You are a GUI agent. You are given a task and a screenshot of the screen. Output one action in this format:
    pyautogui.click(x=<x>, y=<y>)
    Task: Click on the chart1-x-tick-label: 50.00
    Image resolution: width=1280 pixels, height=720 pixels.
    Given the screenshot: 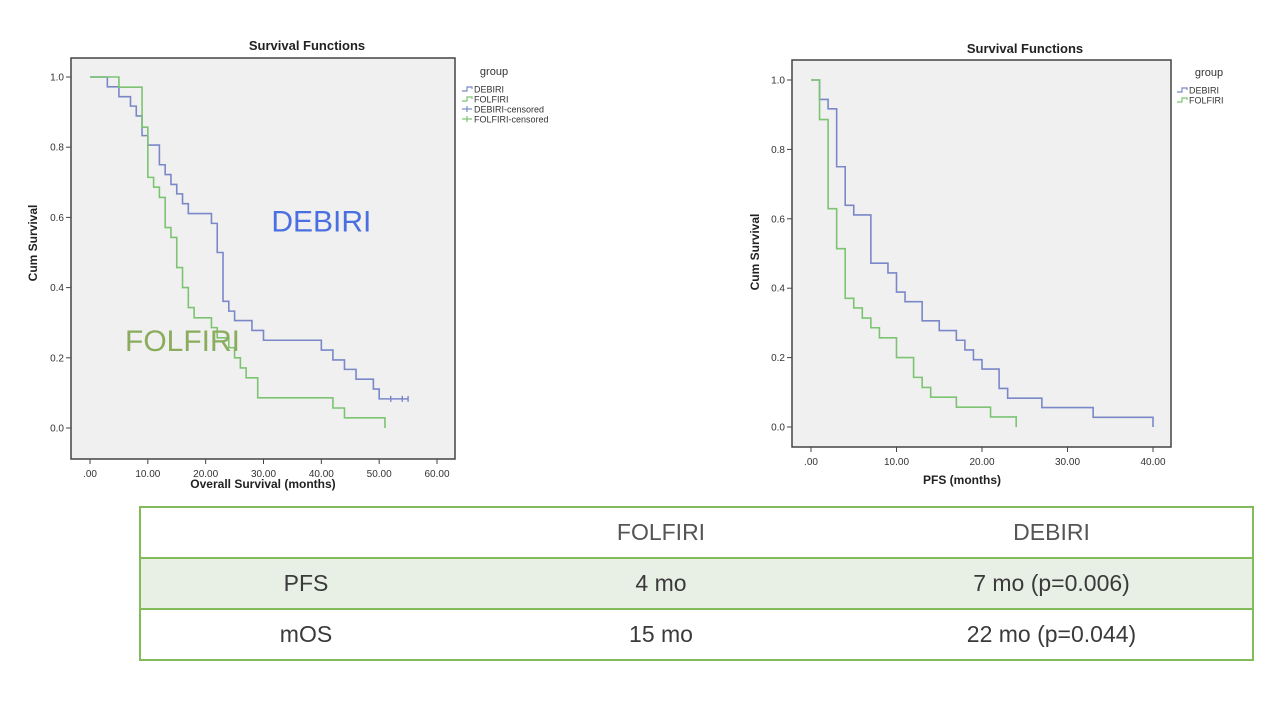 What is the action you would take?
    pyautogui.click(x=379, y=474)
    